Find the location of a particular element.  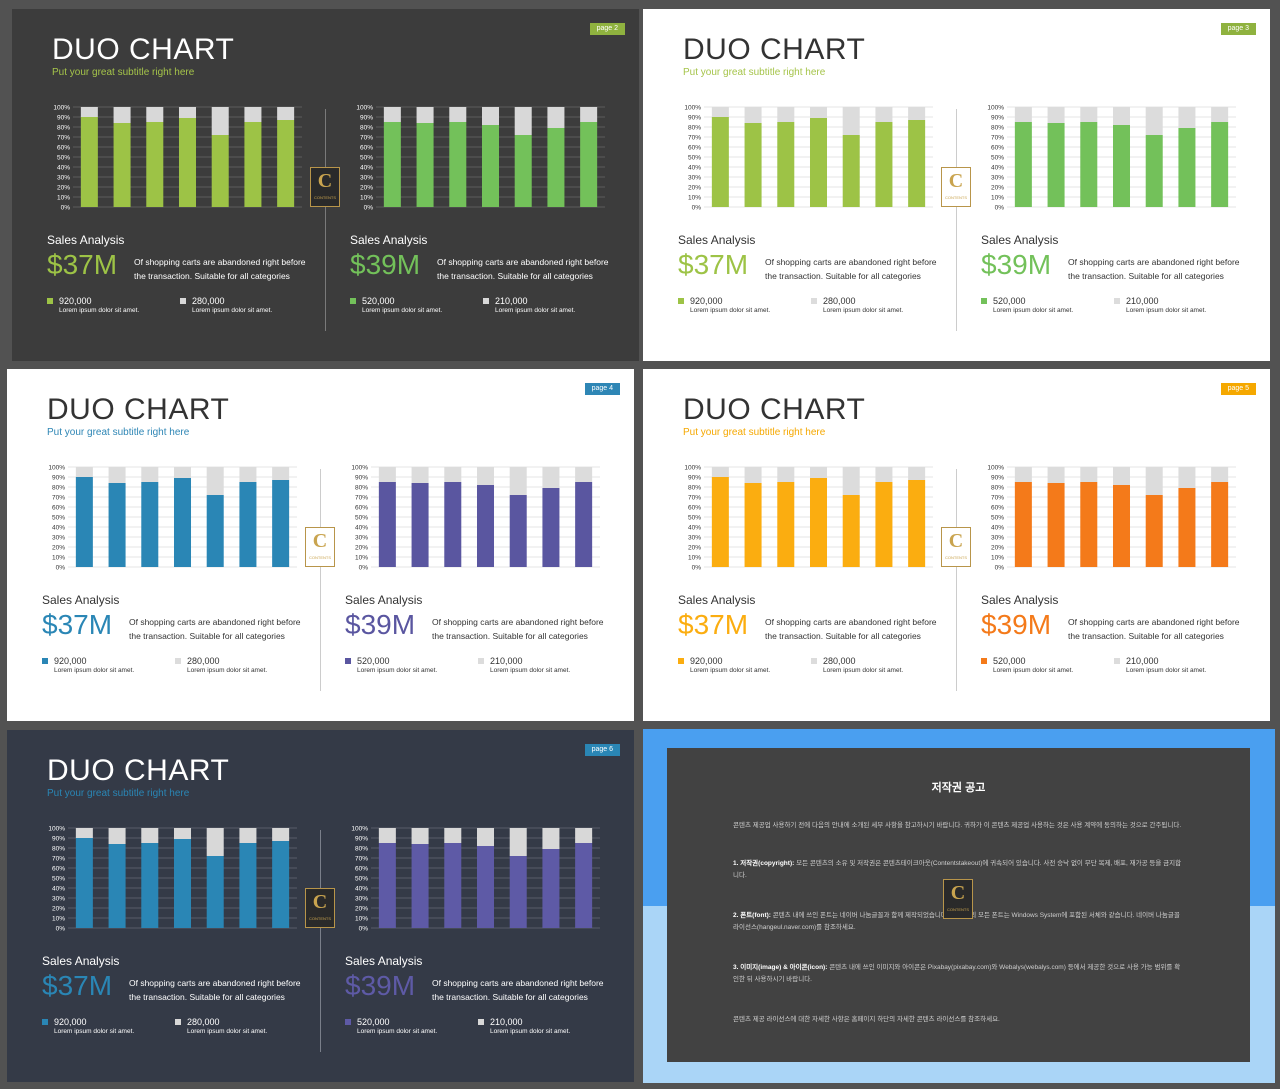

center-divider is located at coordinates (320, 580).